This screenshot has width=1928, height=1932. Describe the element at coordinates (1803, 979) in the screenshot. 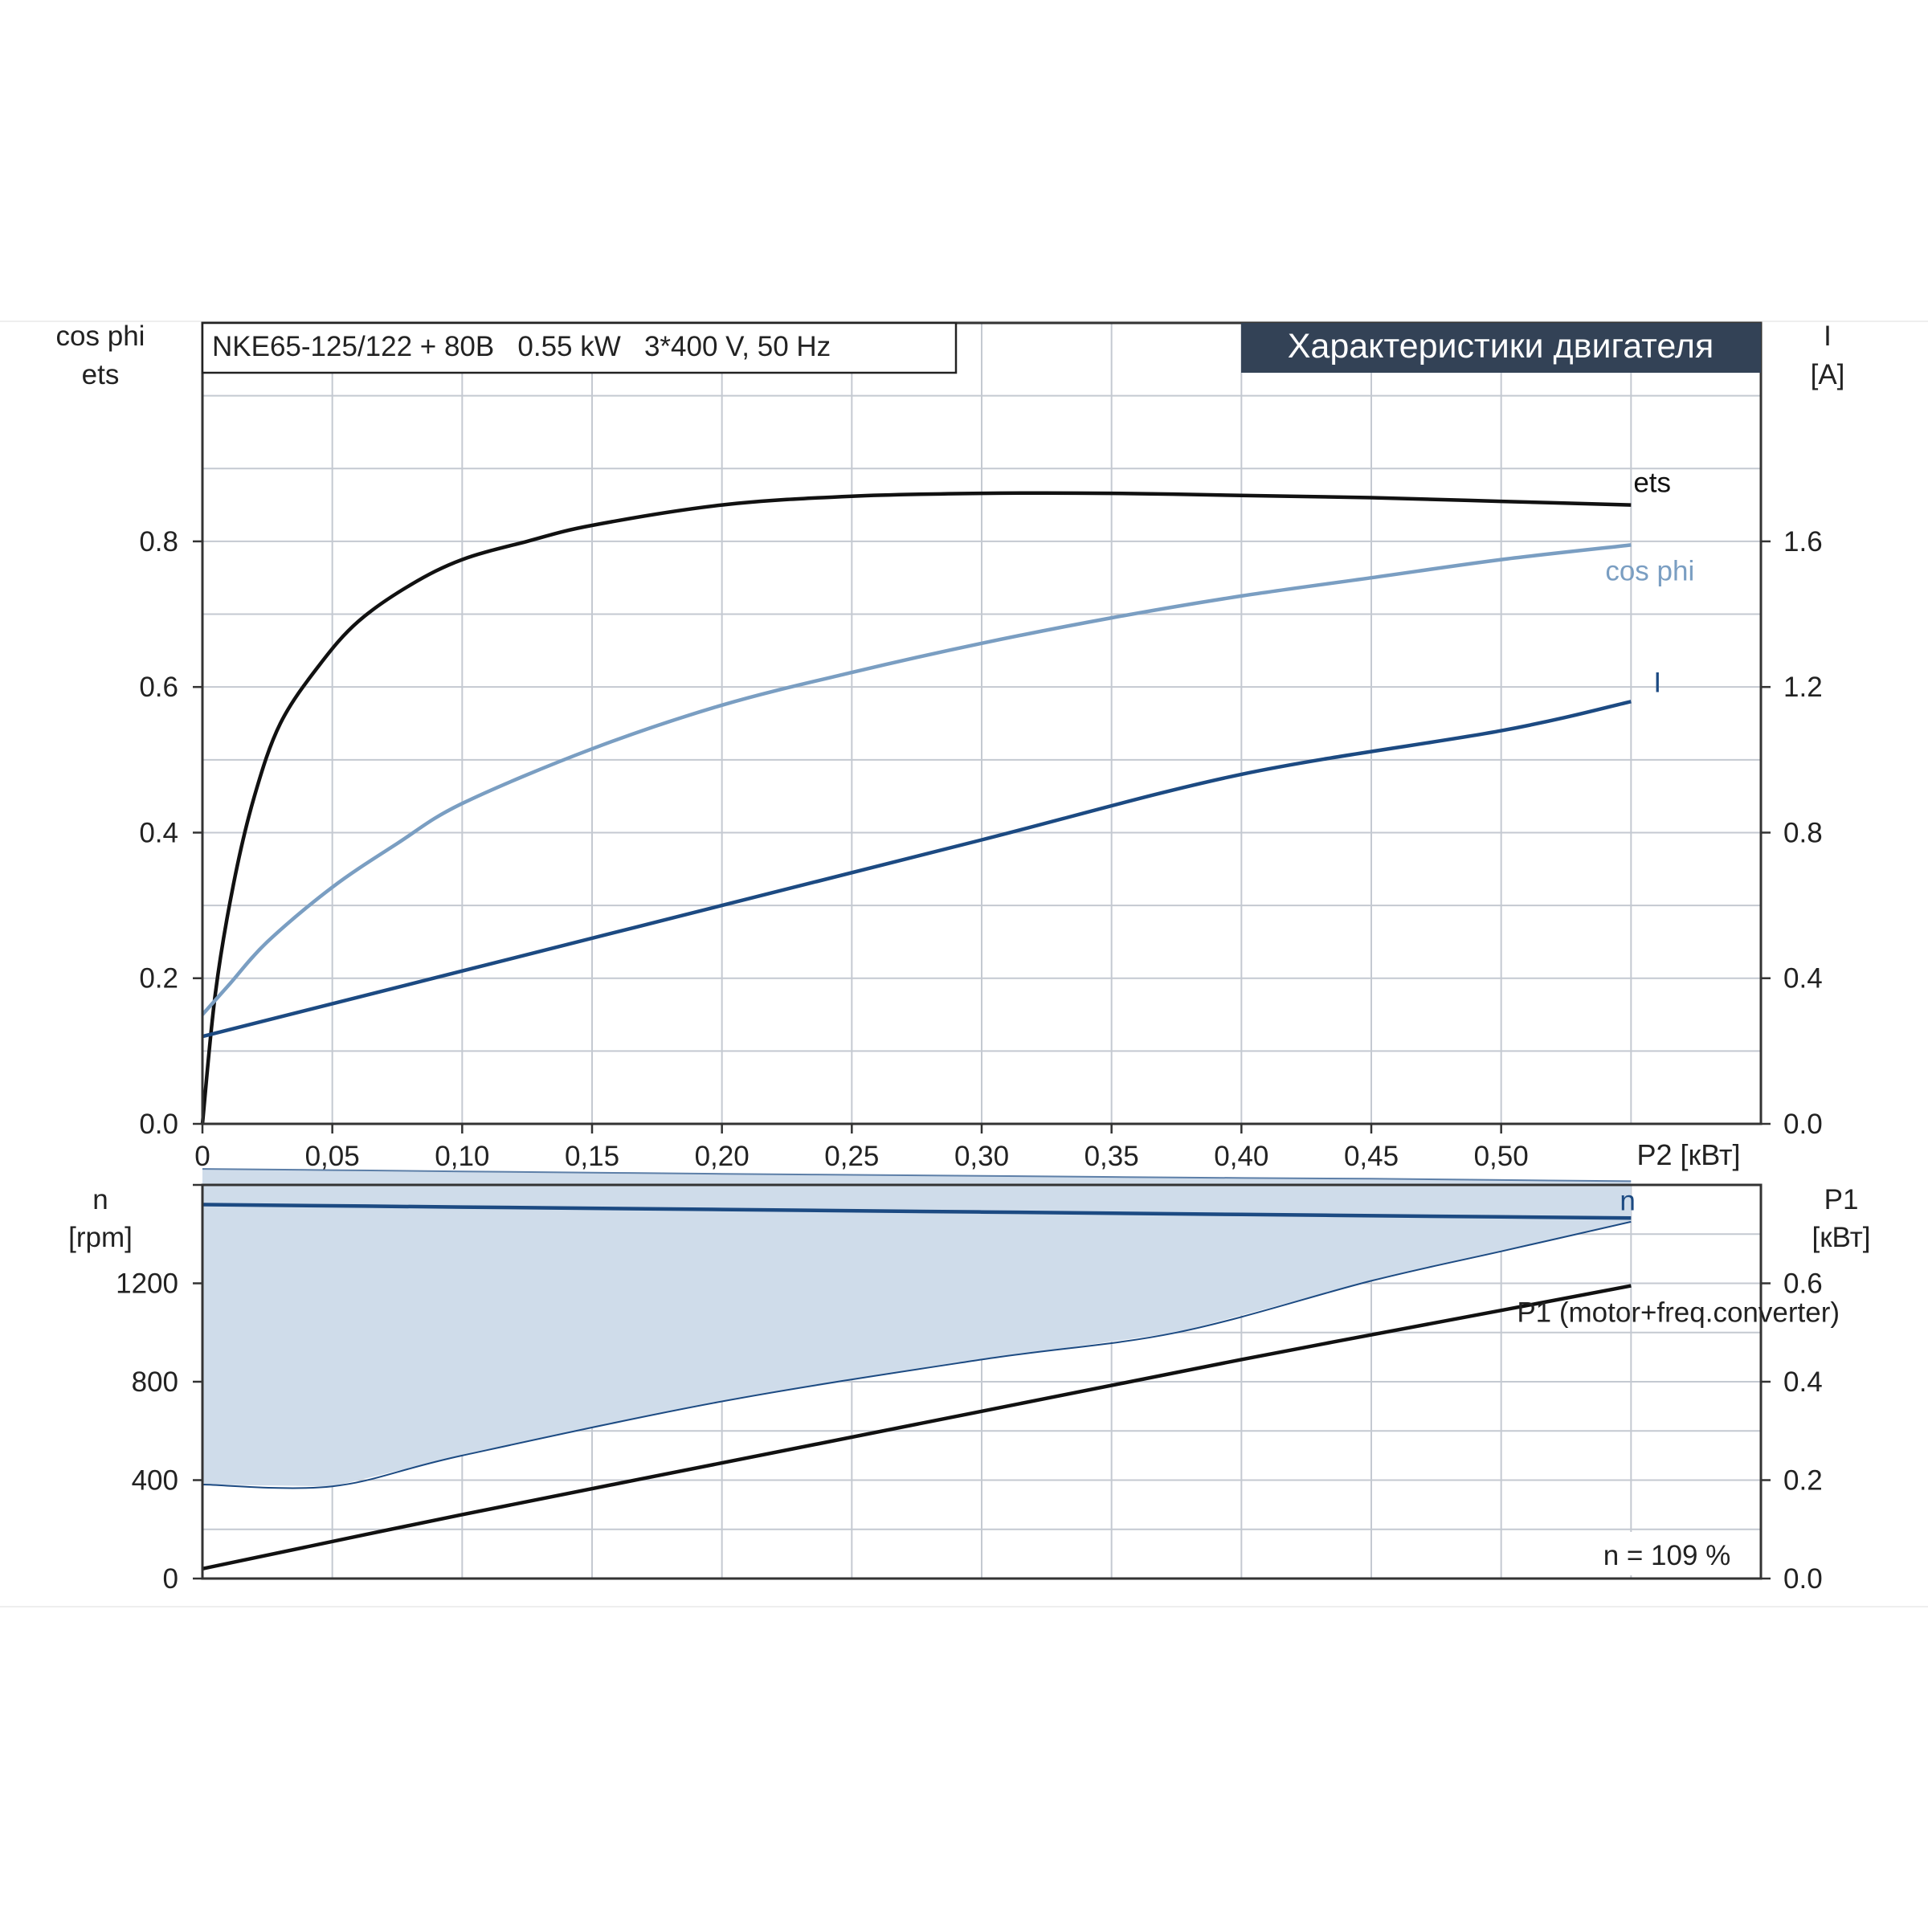

I see `right-tick-label: 0.4` at that location.